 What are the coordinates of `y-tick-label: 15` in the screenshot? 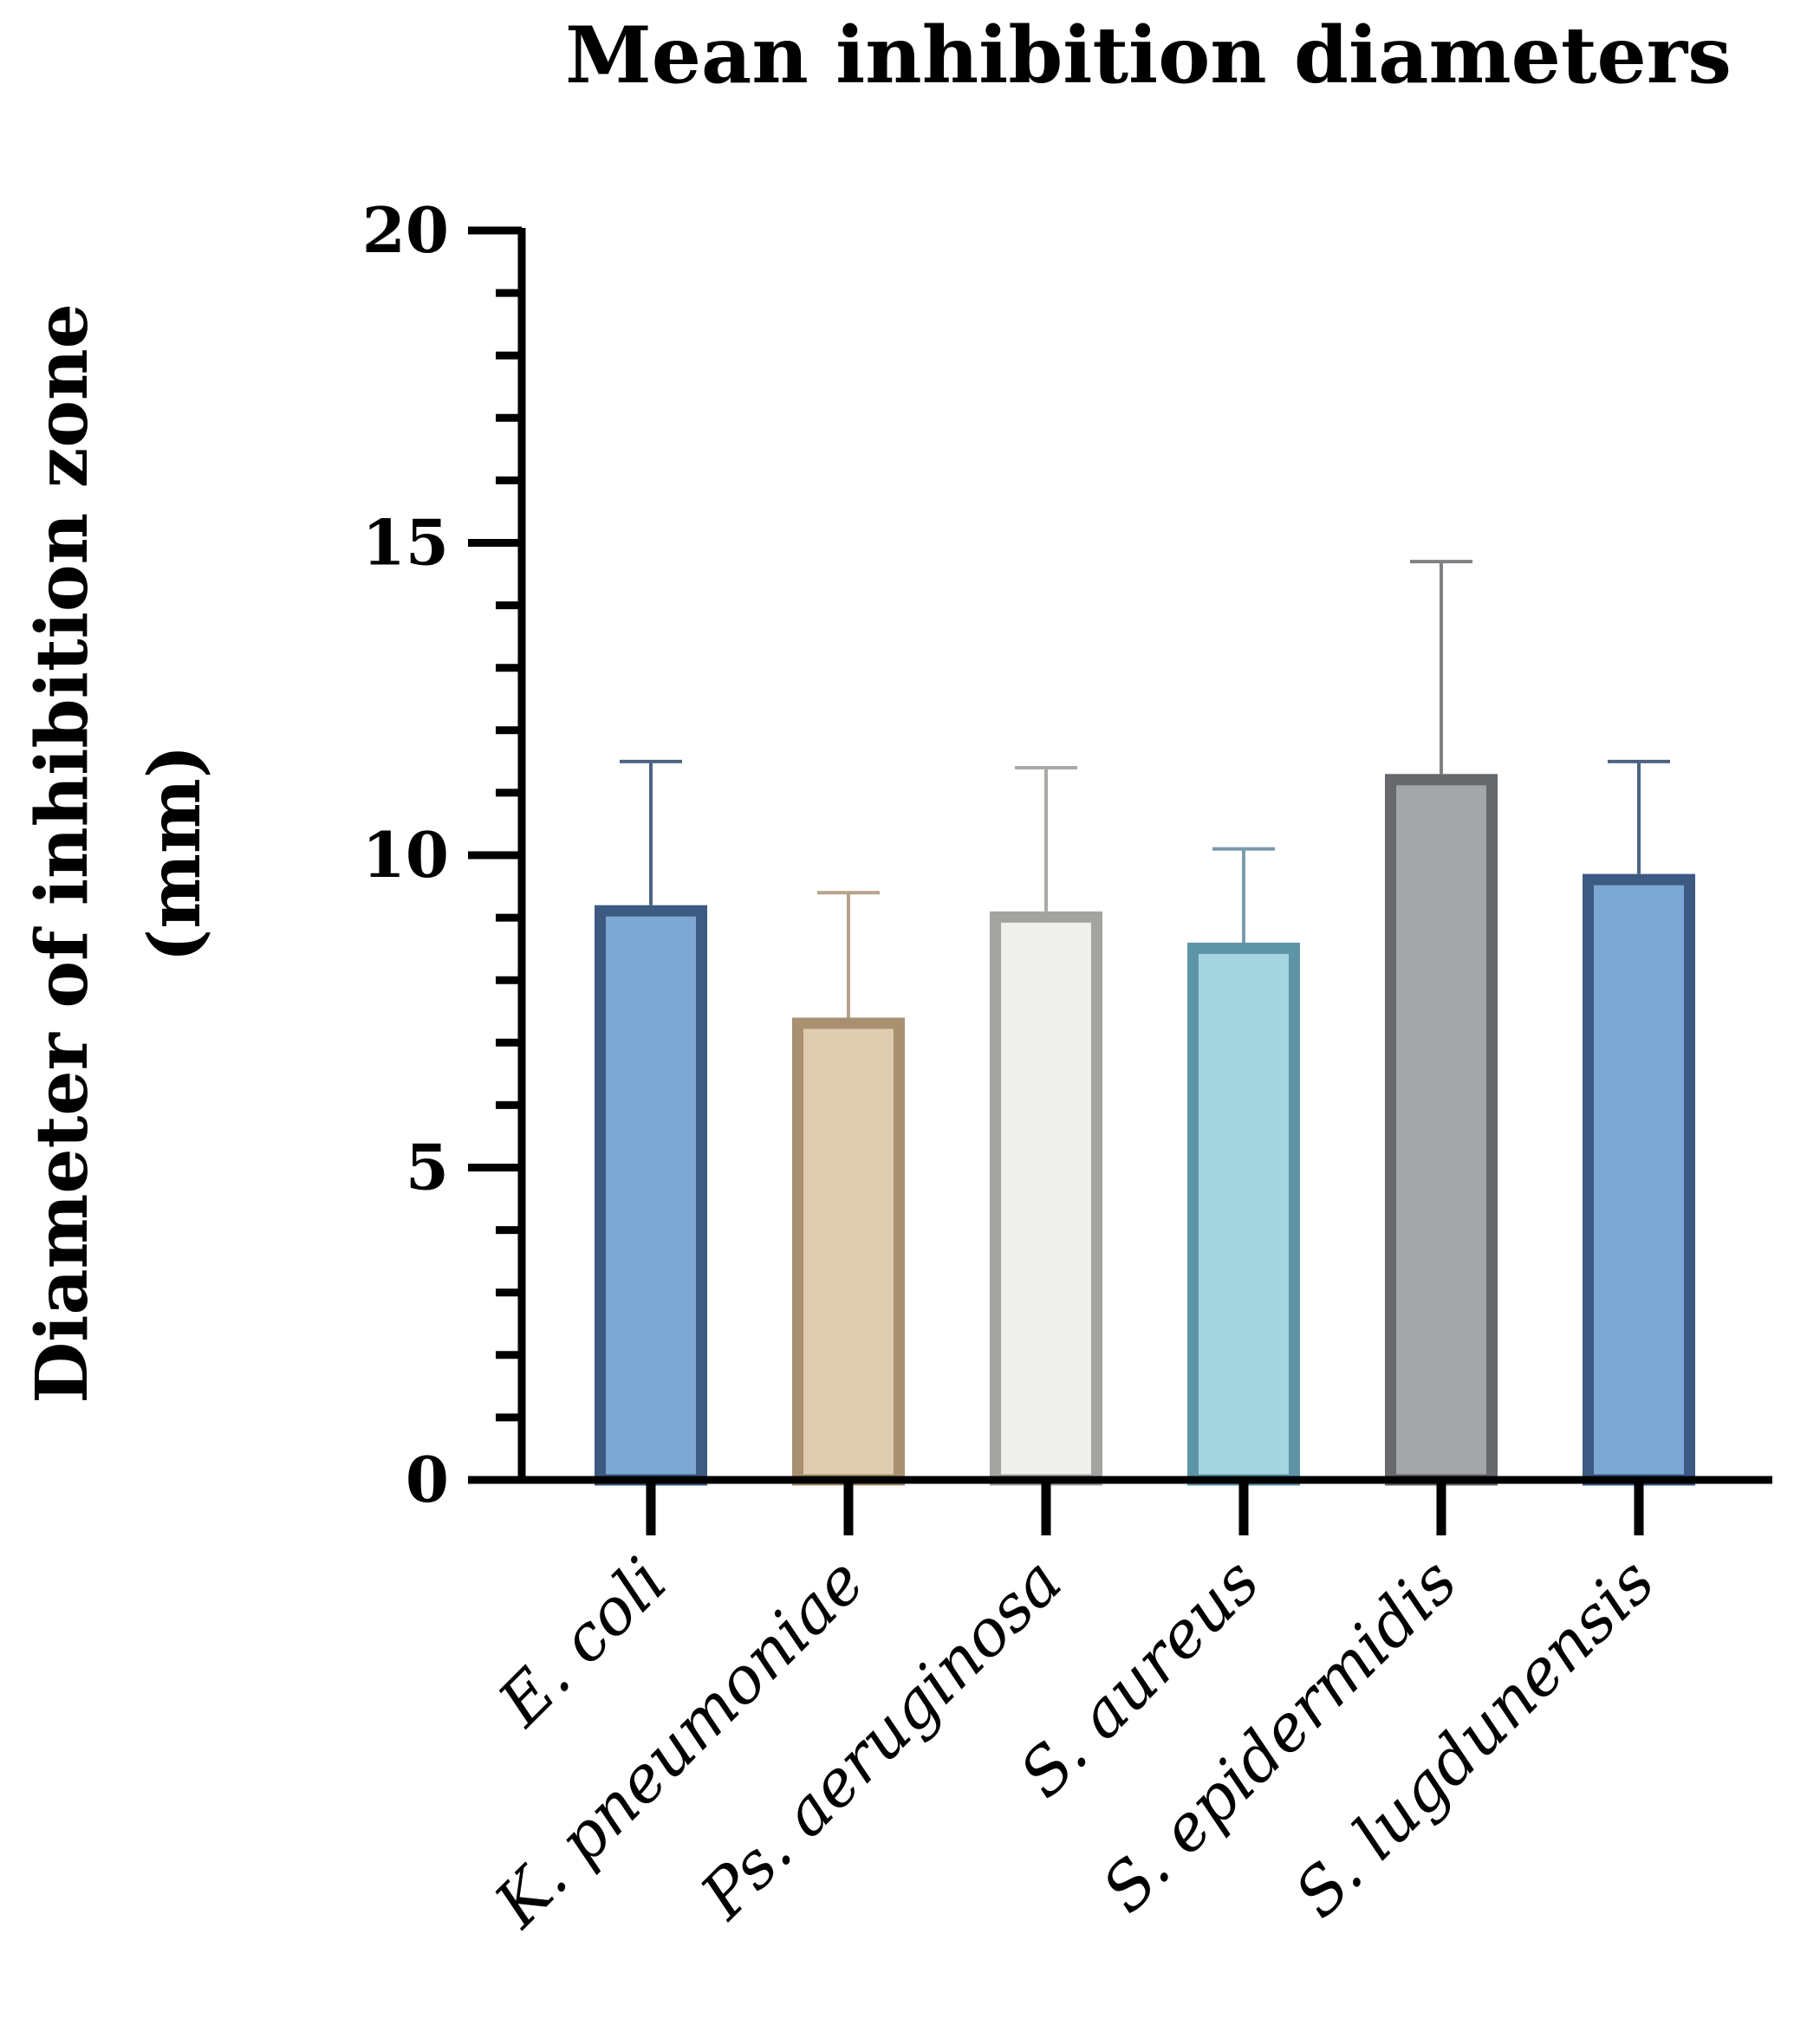 It's located at (405, 543).